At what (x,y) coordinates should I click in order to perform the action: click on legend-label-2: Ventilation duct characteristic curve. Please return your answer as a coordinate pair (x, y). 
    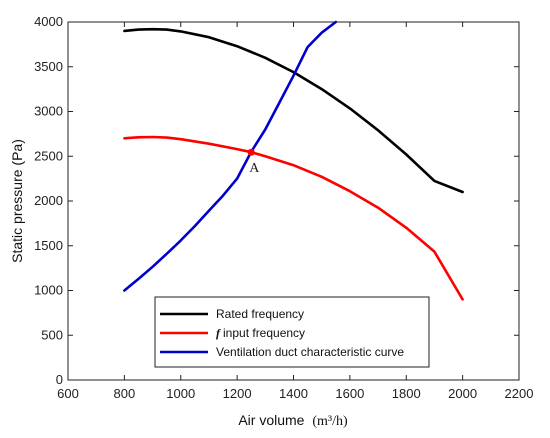
    Looking at the image, I should click on (310, 352).